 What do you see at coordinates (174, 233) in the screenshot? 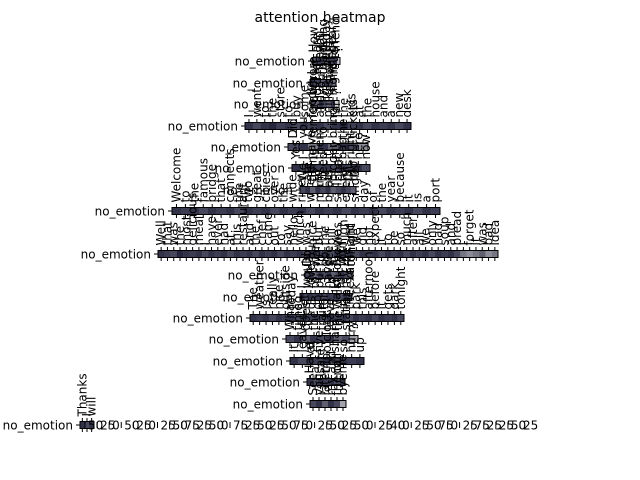
I see `token-label: was` at bounding box center [174, 233].